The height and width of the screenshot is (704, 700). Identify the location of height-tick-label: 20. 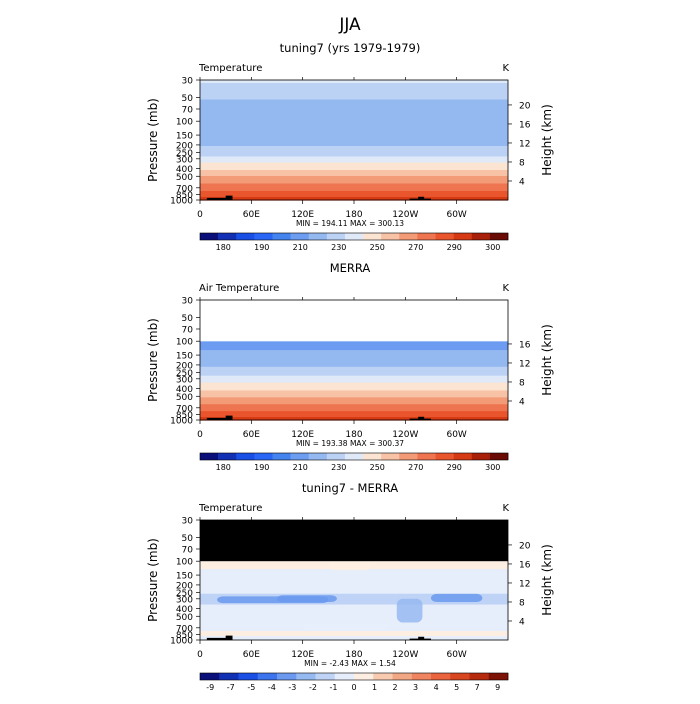
(525, 546).